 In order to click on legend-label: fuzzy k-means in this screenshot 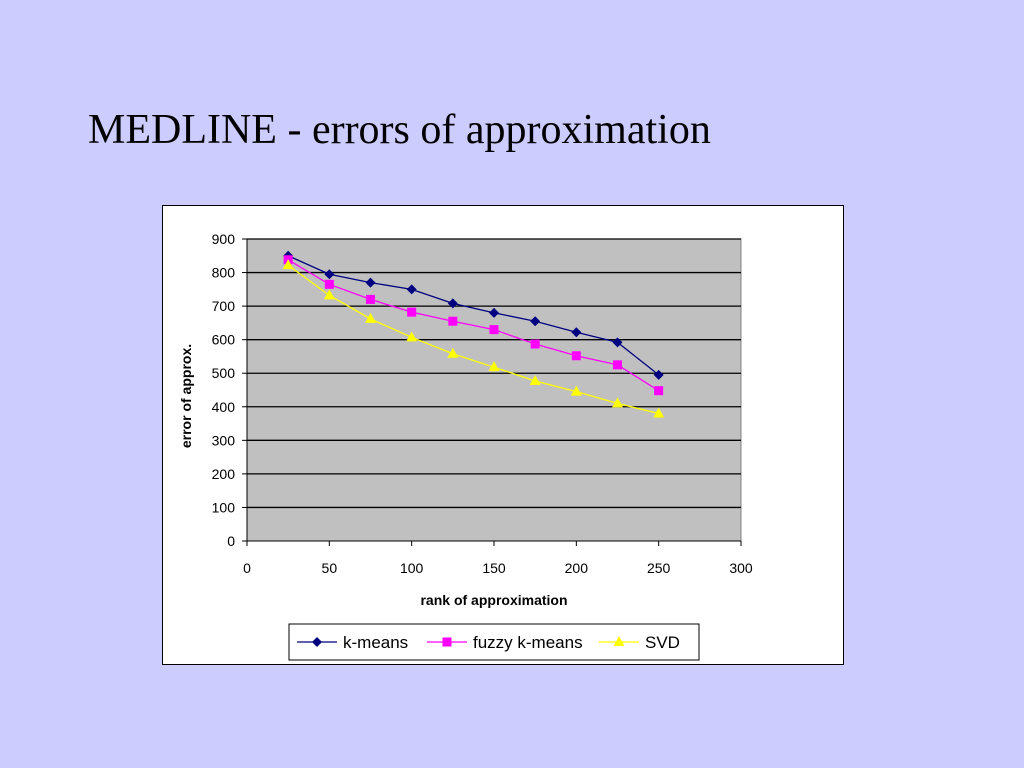, I will do `click(528, 642)`.